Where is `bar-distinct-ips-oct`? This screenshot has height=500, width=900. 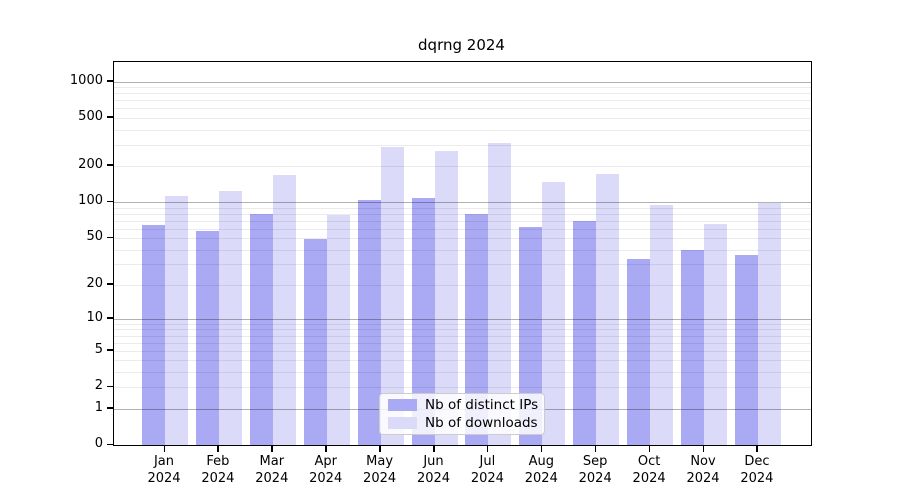 bar-distinct-ips-oct is located at coordinates (639, 352).